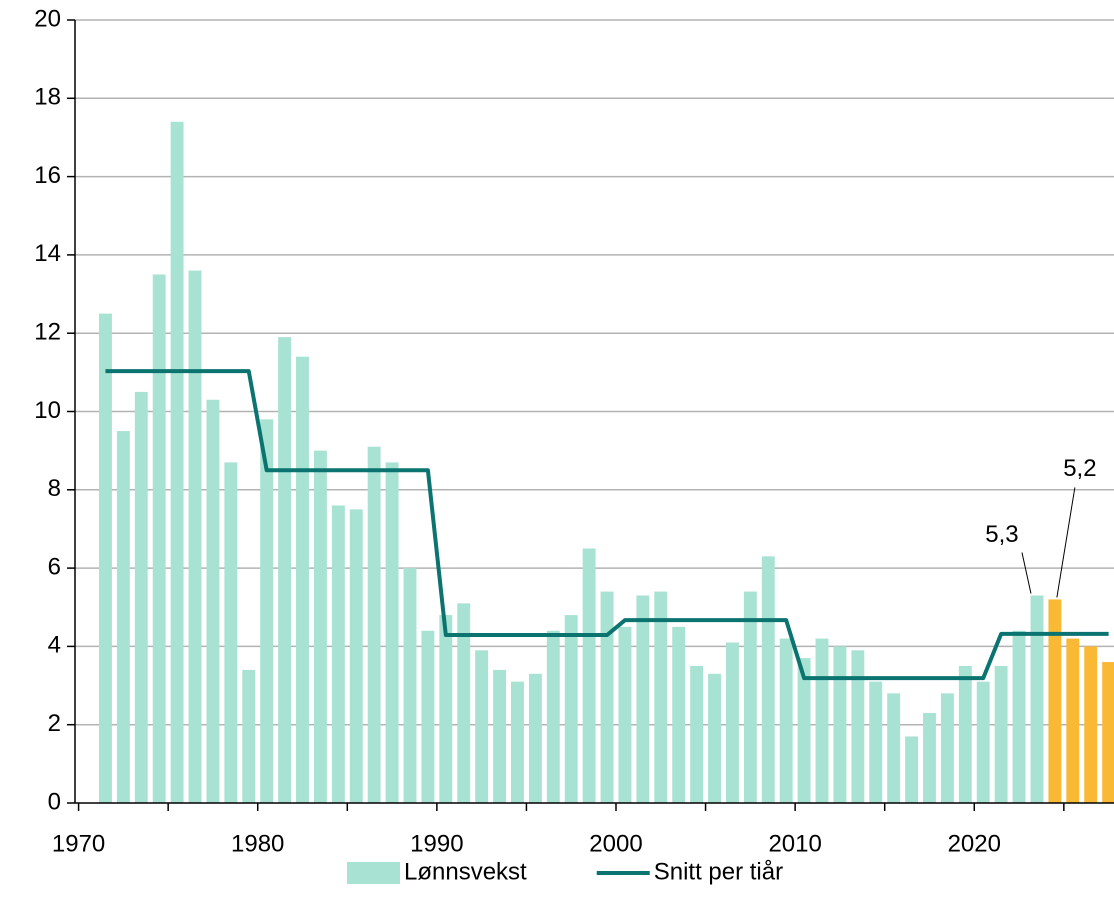 The height and width of the screenshot is (922, 1114). What do you see at coordinates (54, 723) in the screenshot?
I see `y-tick-label: 2` at bounding box center [54, 723].